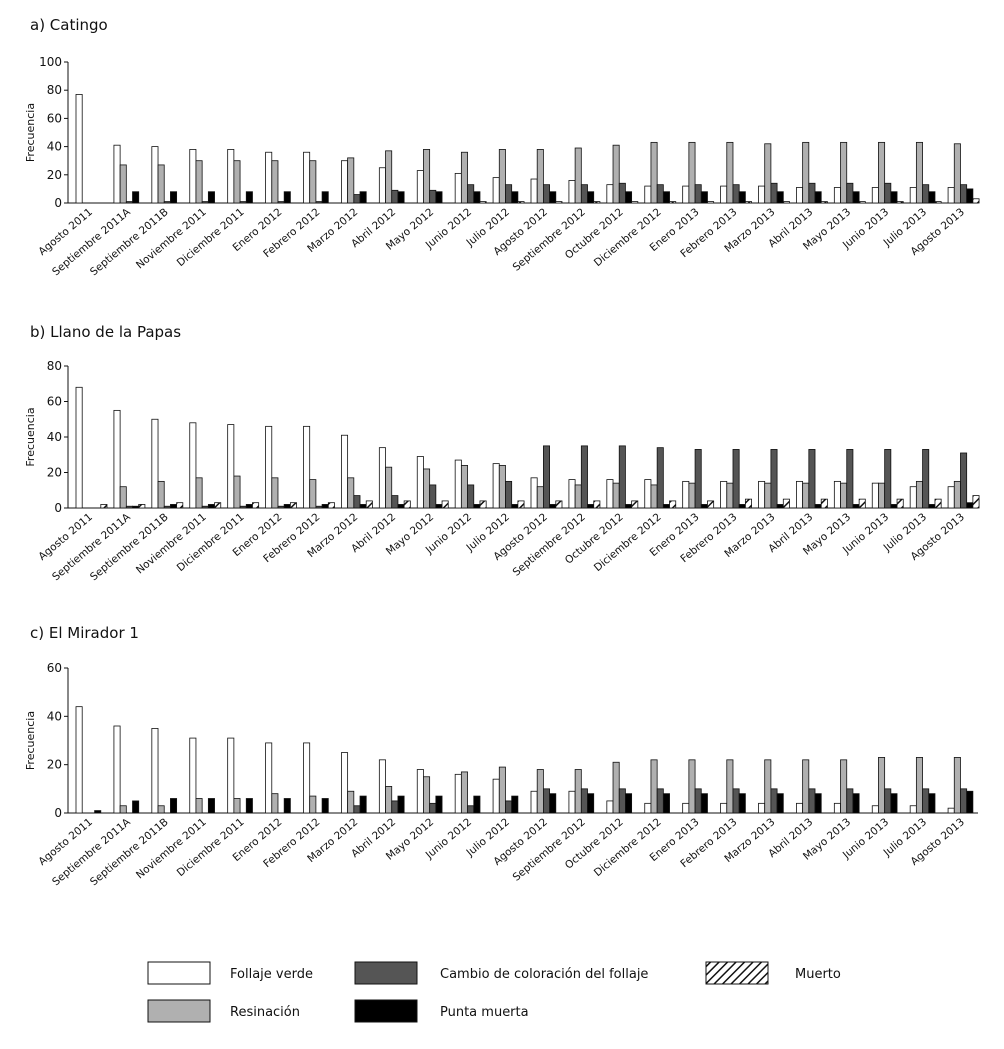 This screenshot has height=1049, width=1004. I want to click on bar-follaje-verde-septiembre-2011a, so click(117, 174).